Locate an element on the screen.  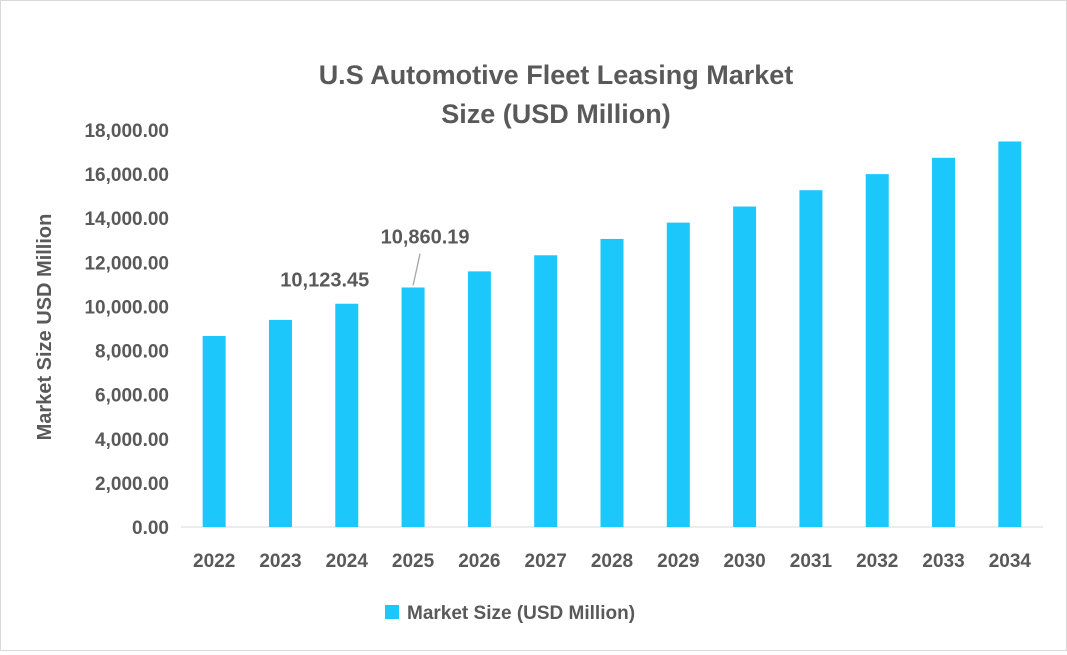
y-tick-label: 10,000.00 is located at coordinates (126, 307).